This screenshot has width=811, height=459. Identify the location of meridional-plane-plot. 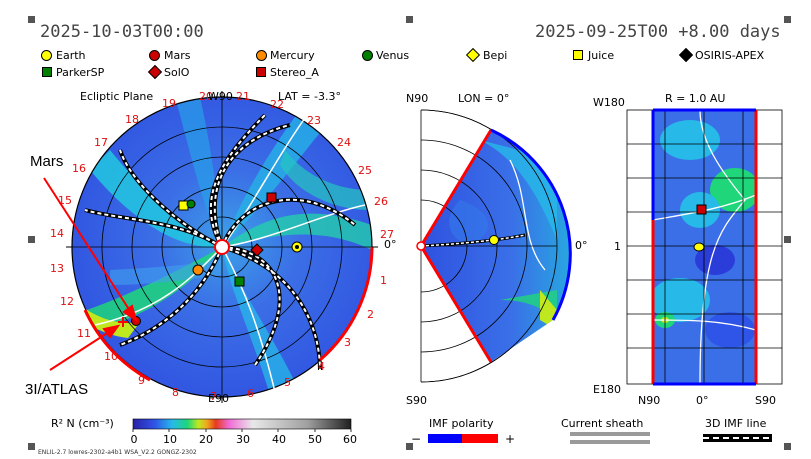
(494, 246).